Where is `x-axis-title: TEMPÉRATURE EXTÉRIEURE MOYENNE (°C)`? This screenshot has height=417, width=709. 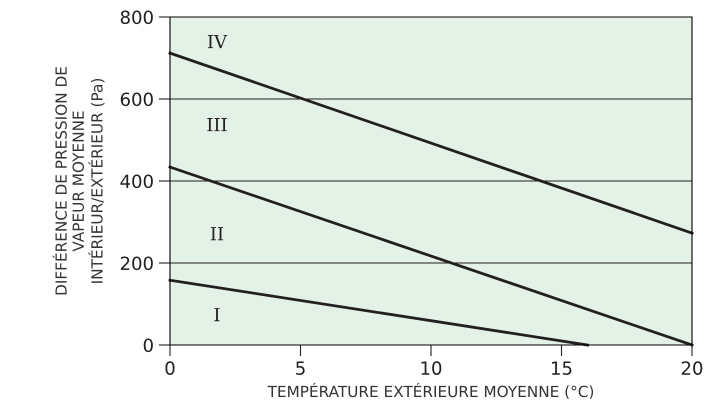 x-axis-title: TEMPÉRATURE EXTÉRIEURE MOYENNE (°C) is located at coordinates (431, 390).